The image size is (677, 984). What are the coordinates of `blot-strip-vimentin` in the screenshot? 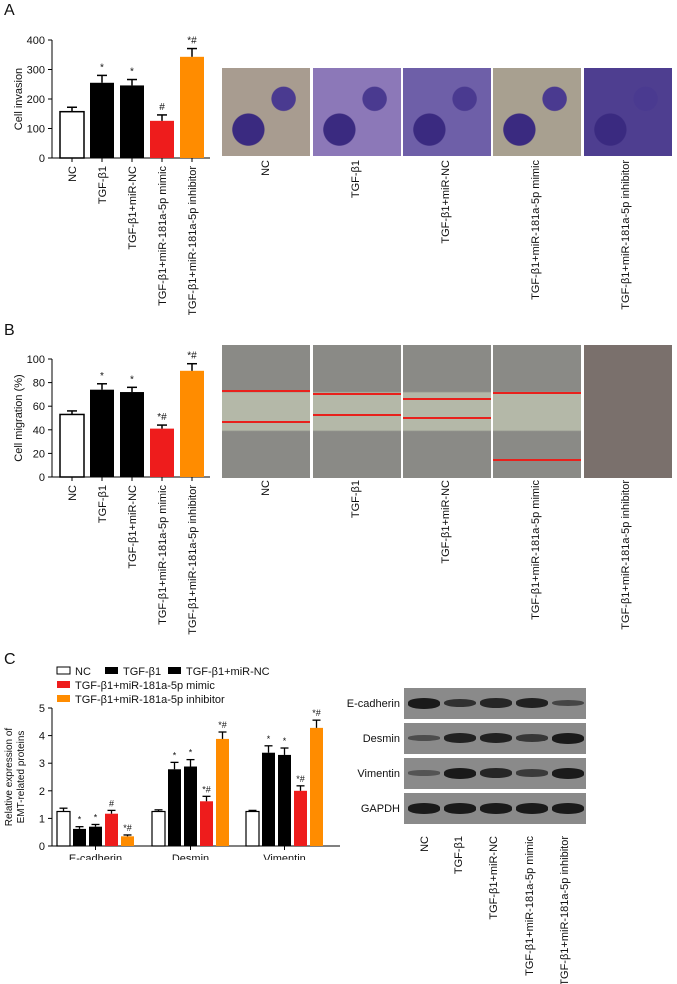 It's located at (495, 773).